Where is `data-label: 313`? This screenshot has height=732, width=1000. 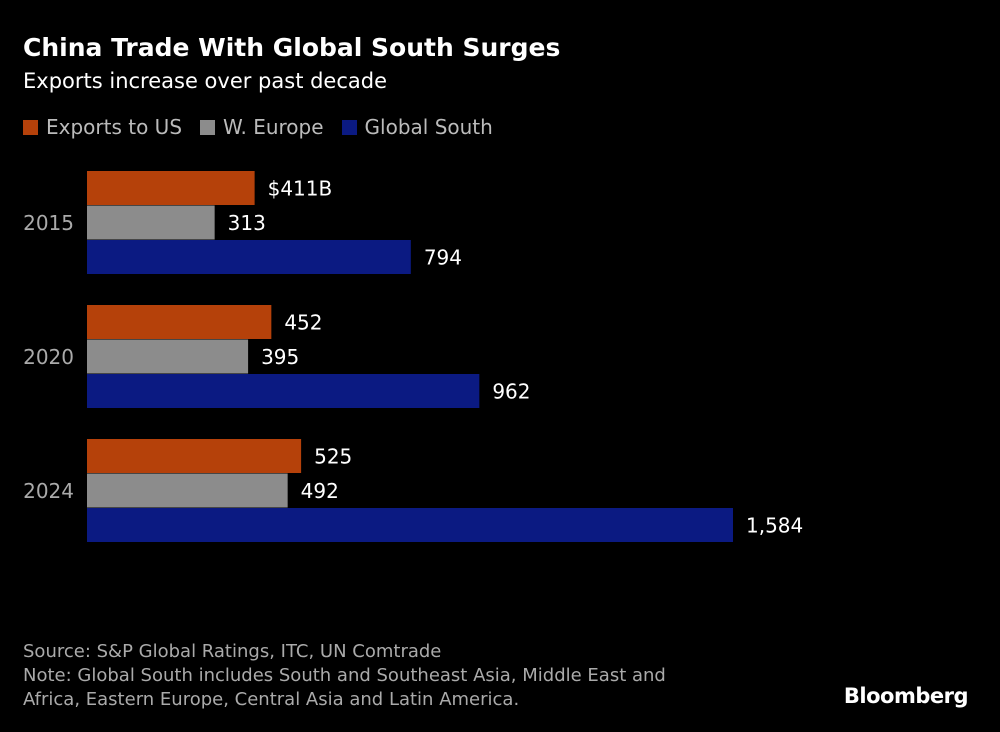 data-label: 313 is located at coordinates (247, 223).